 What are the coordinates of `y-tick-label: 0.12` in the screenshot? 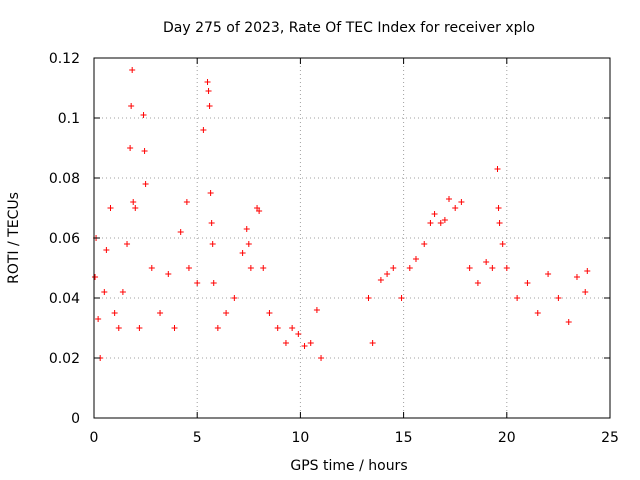 It's located at (64, 59).